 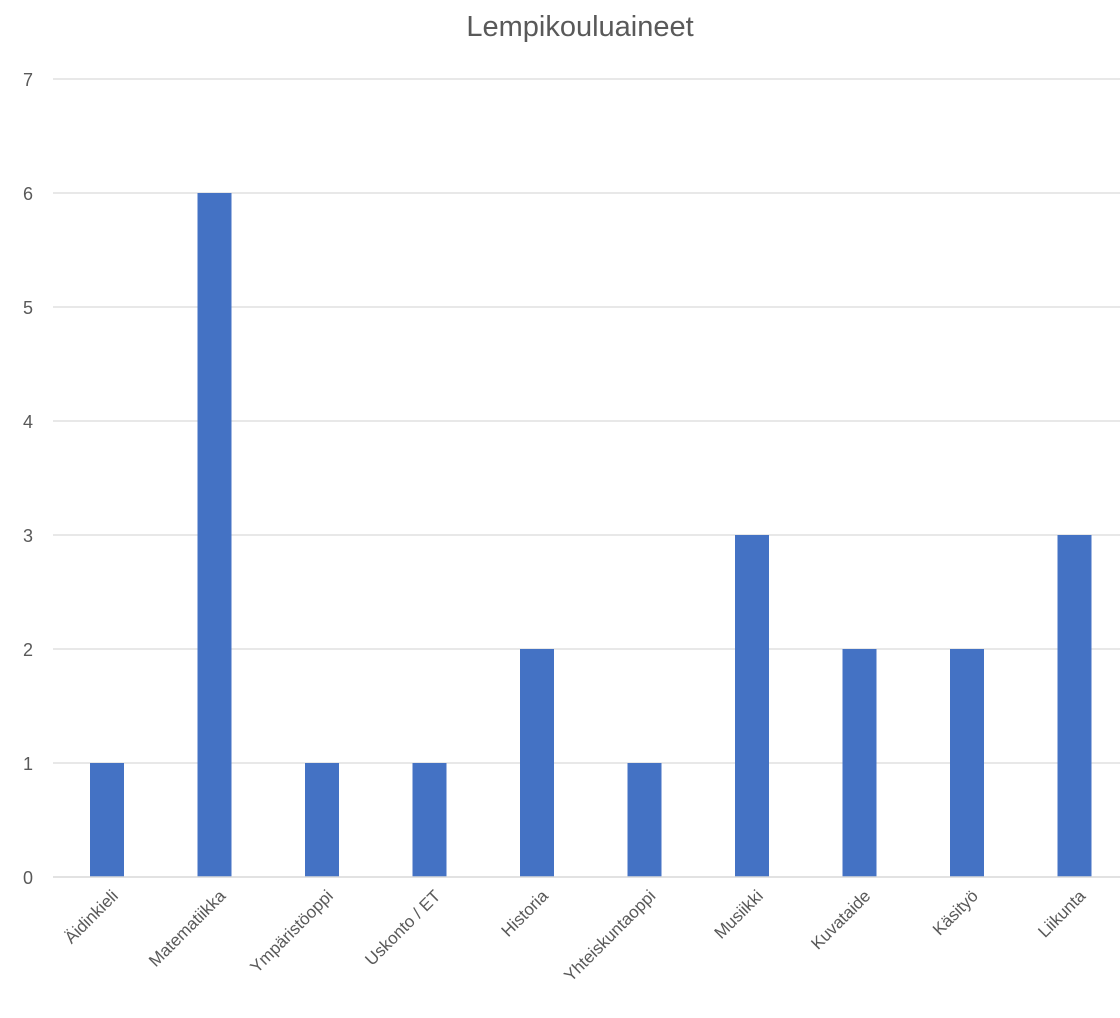 What do you see at coordinates (28, 422) in the screenshot?
I see `y-tick-label: 4` at bounding box center [28, 422].